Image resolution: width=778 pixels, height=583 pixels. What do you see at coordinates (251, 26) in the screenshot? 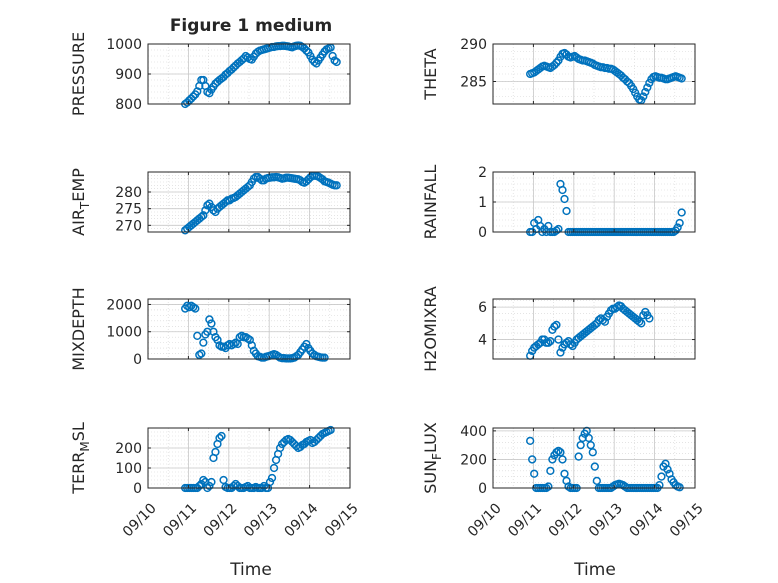
I see `figure-title: Figure 1 medium` at bounding box center [251, 26].